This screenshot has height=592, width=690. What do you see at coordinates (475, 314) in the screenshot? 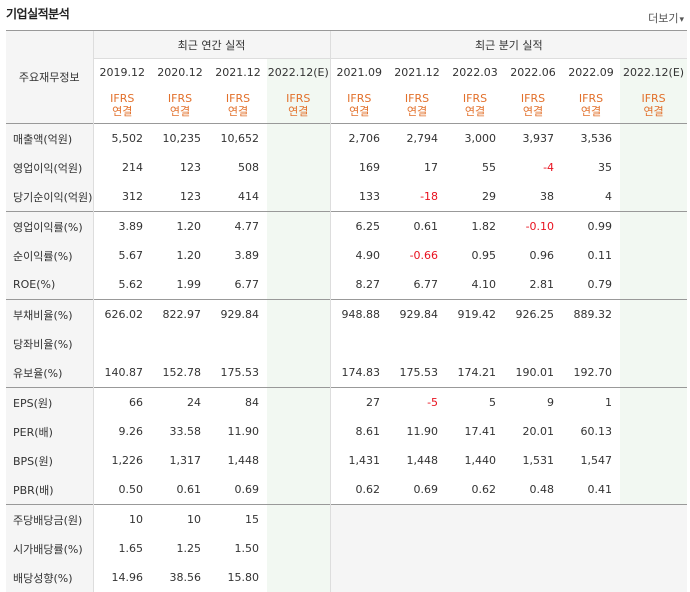
I see `value-cell: 919.42` at bounding box center [475, 314].